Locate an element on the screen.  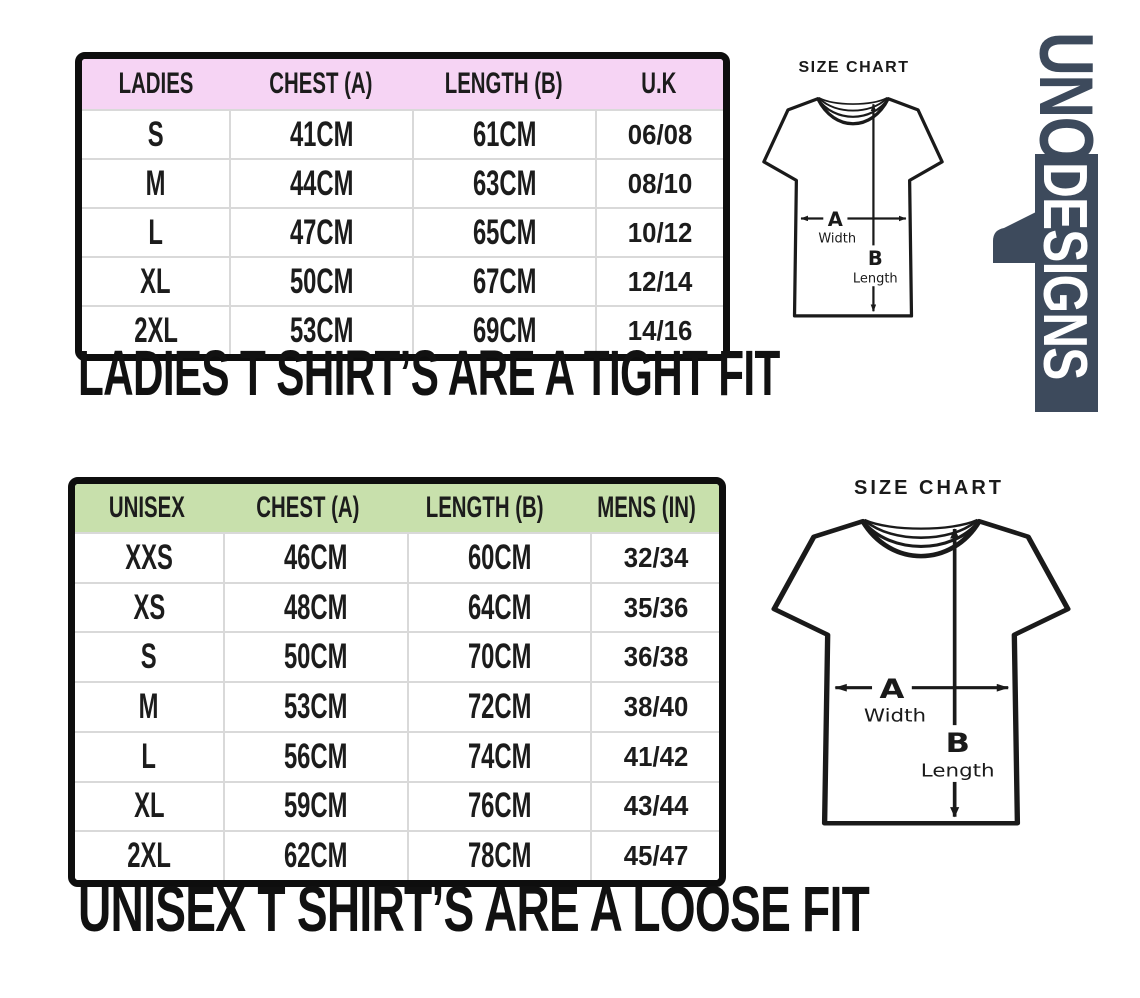
tshirt-diagram-large: A Width B Length is located at coordinates (921, 672).